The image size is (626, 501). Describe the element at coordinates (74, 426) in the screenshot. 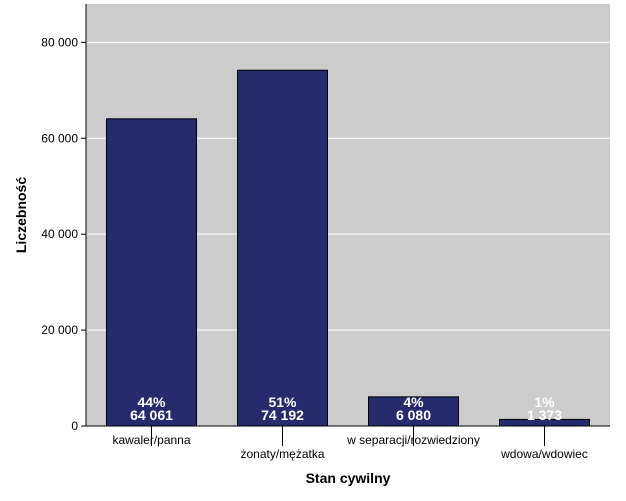

I see `y-tick-label: 0` at that location.